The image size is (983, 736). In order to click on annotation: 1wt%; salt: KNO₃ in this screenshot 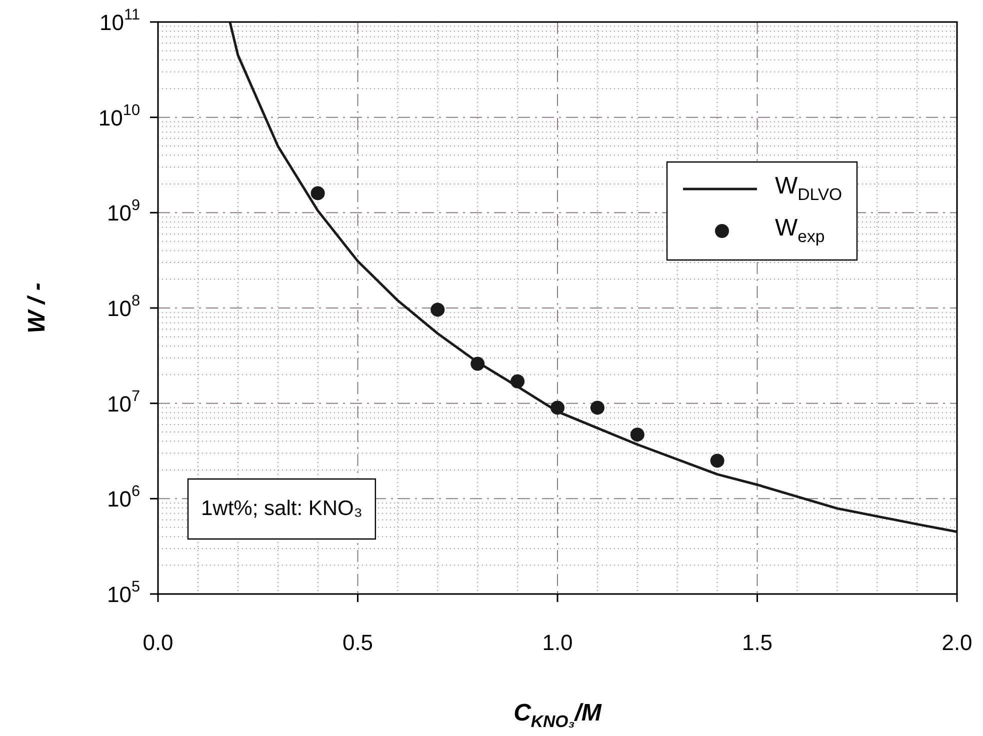, I will do `click(281, 508)`.